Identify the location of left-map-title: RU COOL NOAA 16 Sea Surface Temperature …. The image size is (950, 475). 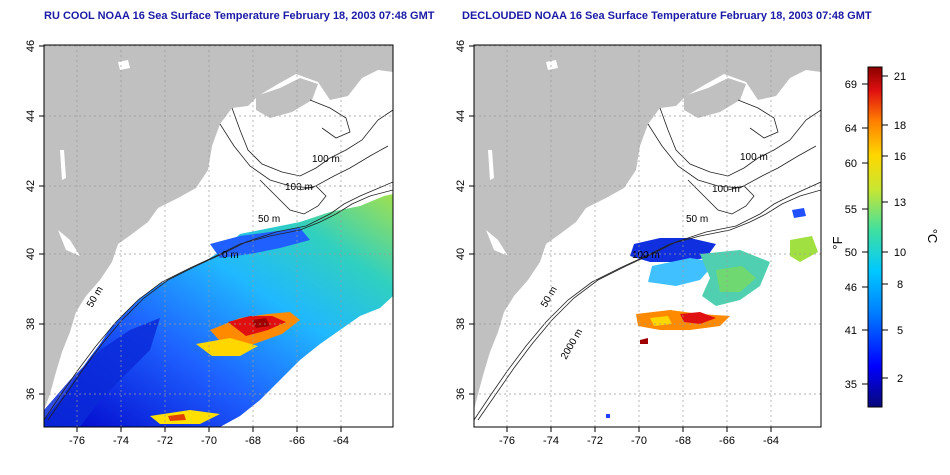
(239, 16).